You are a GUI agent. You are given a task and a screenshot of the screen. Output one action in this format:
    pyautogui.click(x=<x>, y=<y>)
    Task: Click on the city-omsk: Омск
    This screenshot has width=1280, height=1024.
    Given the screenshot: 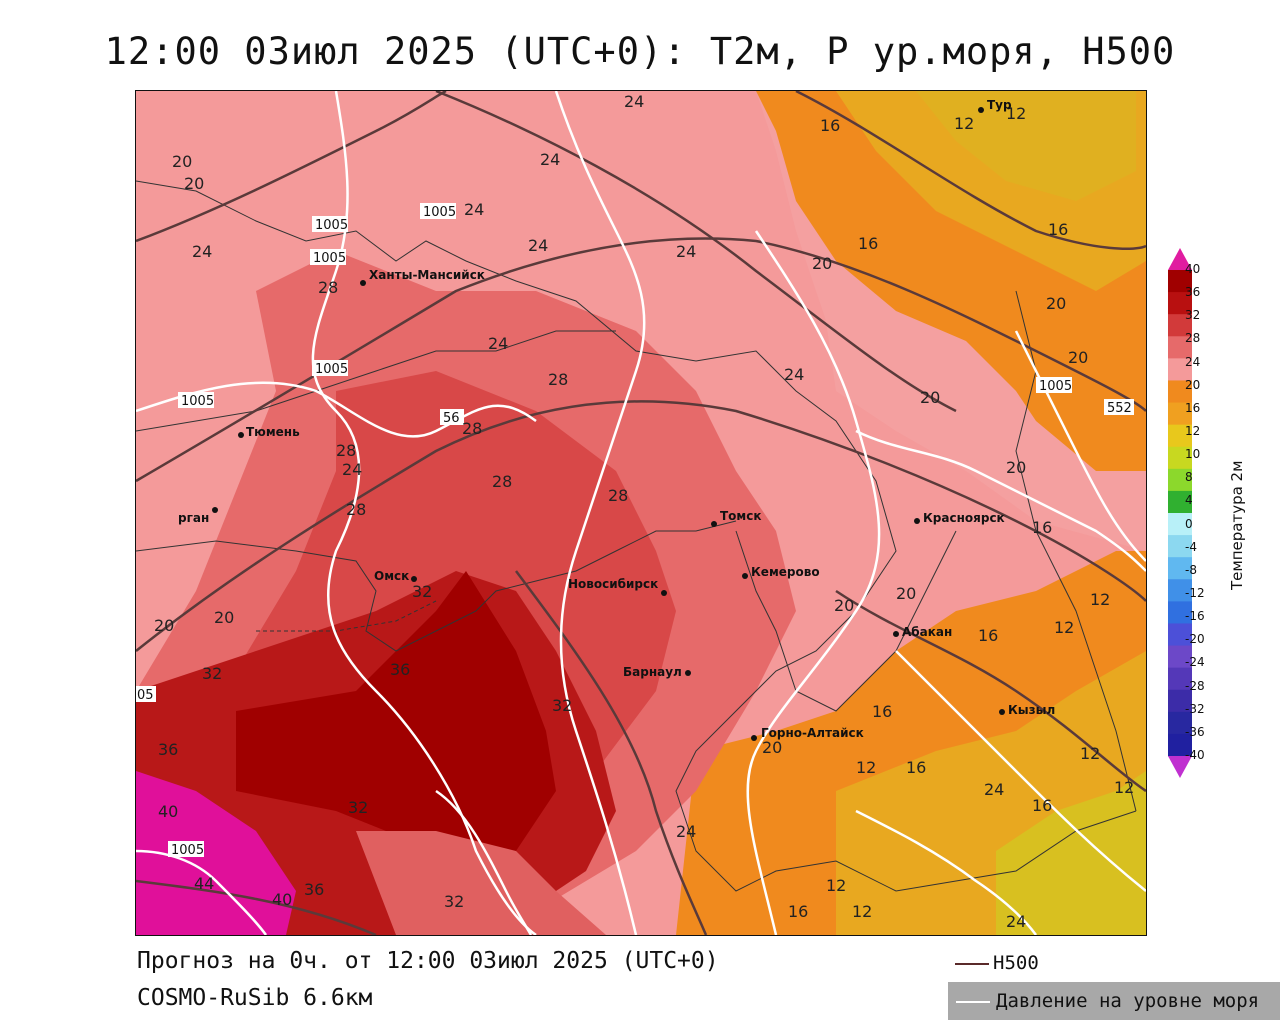 What is the action you would take?
    pyautogui.click(x=395, y=576)
    